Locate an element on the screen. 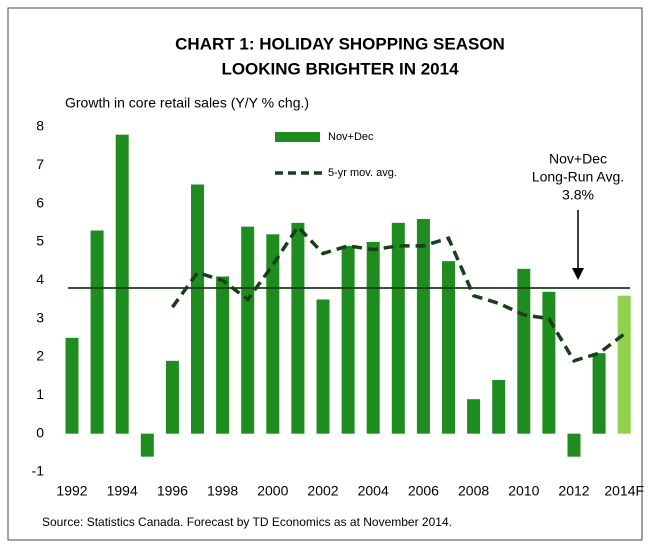  annotation: 3.8% is located at coordinates (578, 195).